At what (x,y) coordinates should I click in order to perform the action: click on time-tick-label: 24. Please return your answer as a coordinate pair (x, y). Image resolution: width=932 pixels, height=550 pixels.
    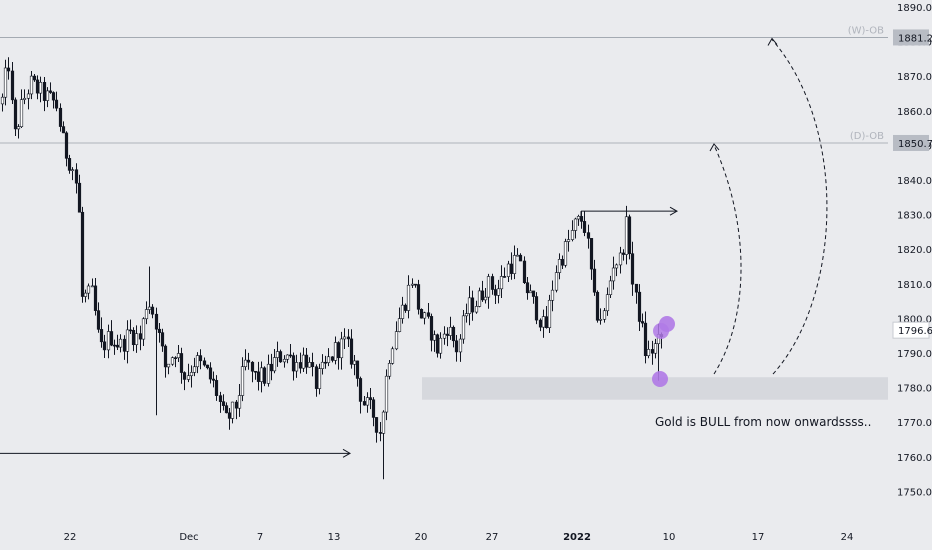
    Looking at the image, I should click on (847, 537).